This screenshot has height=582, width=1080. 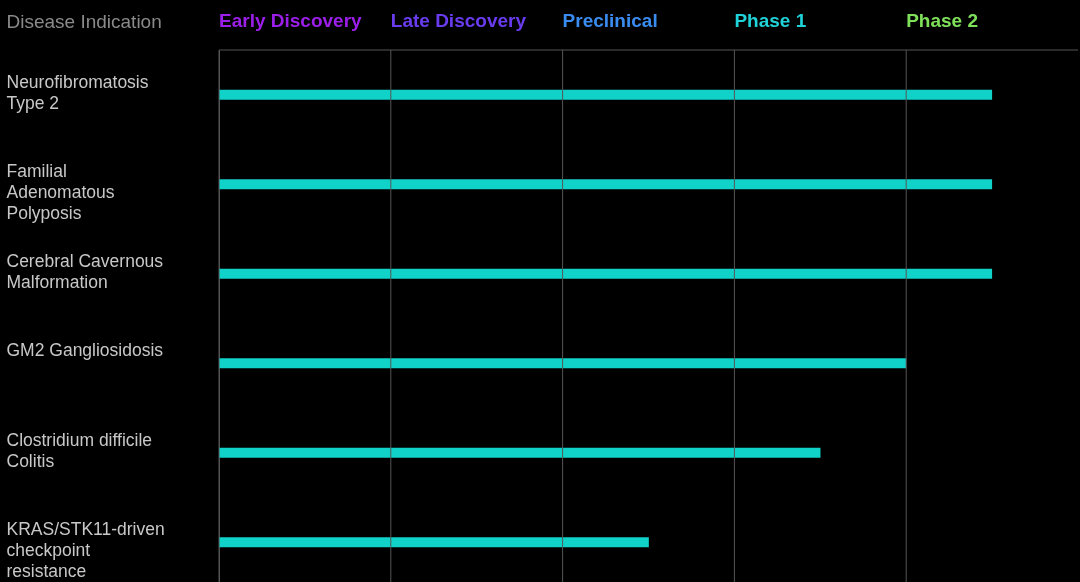 What do you see at coordinates (458, 20) in the screenshot?
I see `text: Late Discovery` at bounding box center [458, 20].